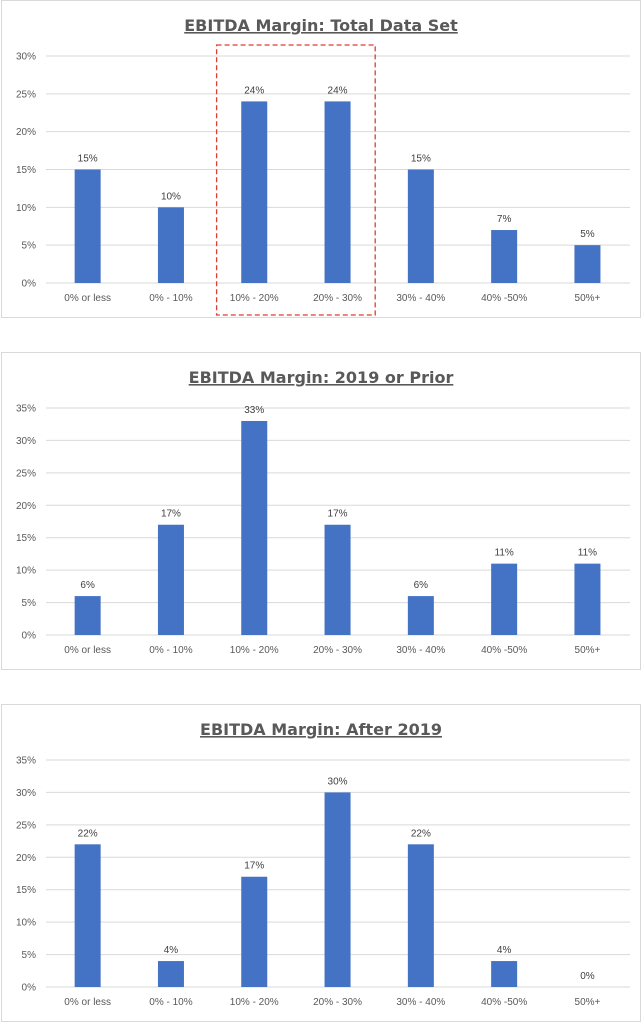  What do you see at coordinates (295, 180) in the screenshot?
I see `highlight-box` at bounding box center [295, 180].